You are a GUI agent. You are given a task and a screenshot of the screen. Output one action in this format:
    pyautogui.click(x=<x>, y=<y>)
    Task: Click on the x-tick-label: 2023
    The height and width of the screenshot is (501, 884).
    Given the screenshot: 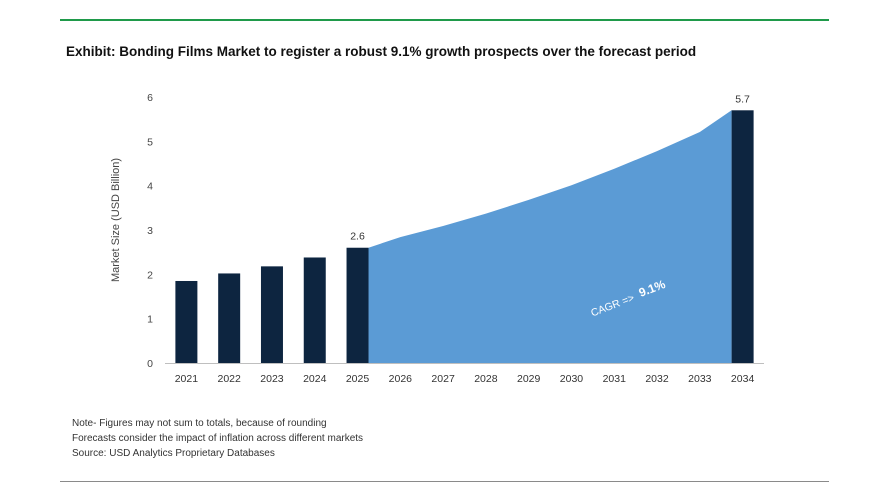 What is the action you would take?
    pyautogui.click(x=272, y=379)
    